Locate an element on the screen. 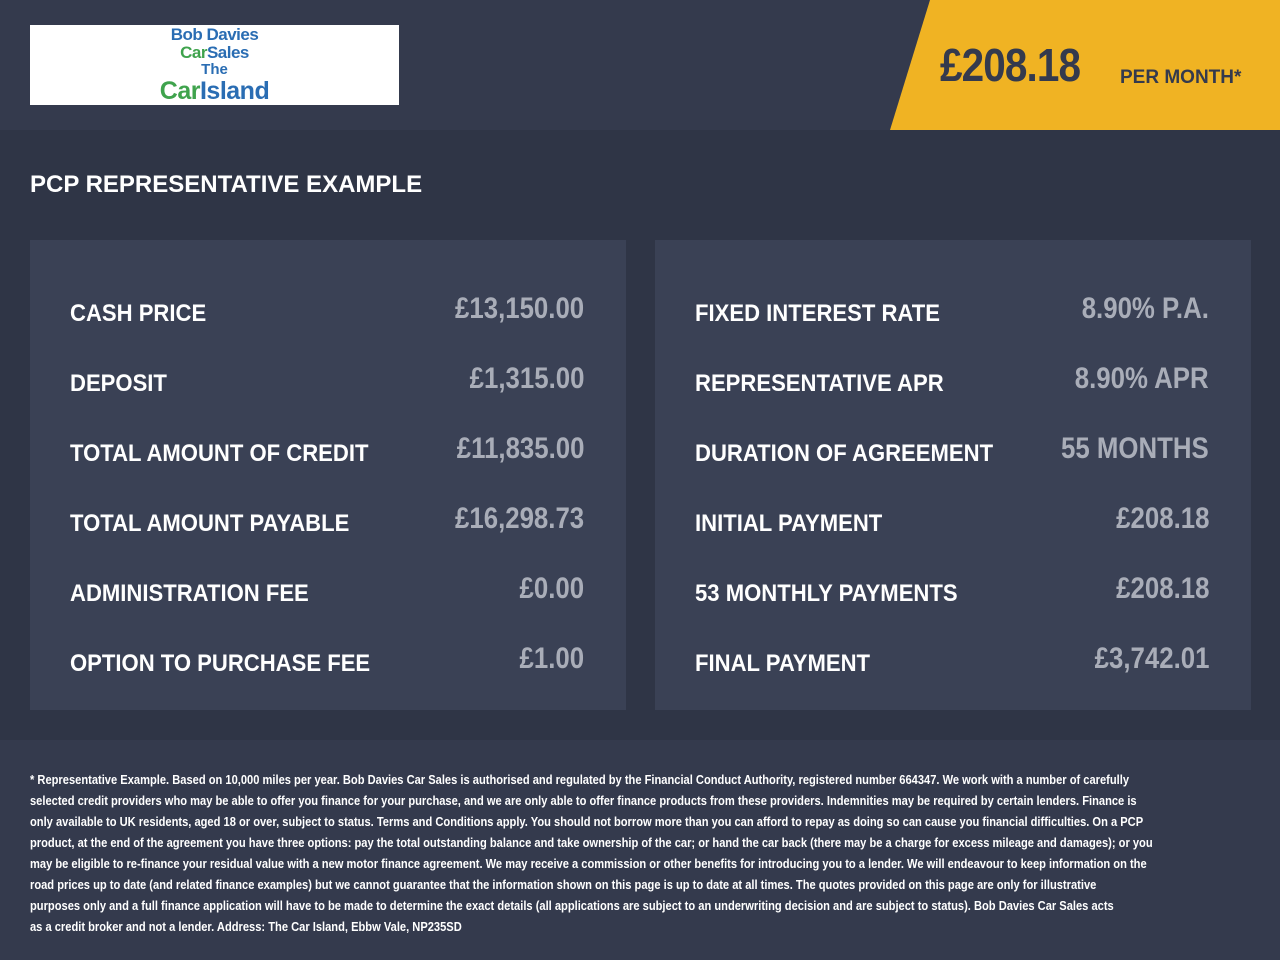  finance-label: TOTAL AMOUNT PAYABLE is located at coordinates (210, 523).